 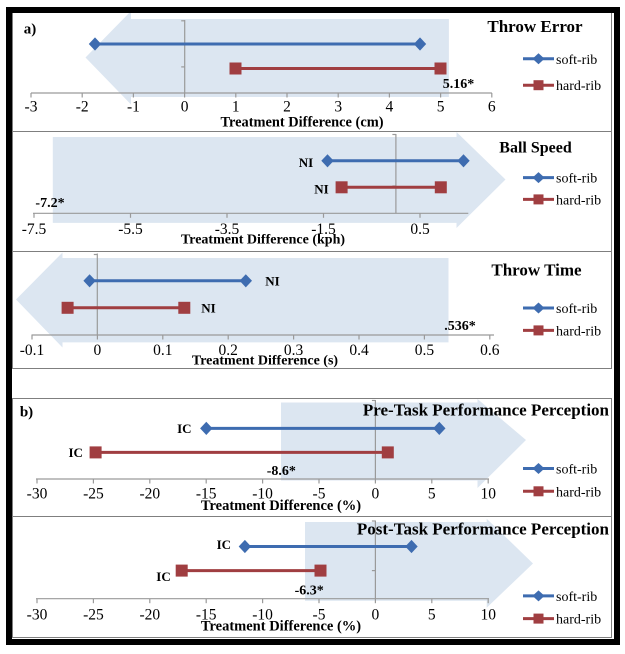 I want to click on svg-text: Throw Time, so click(x=536, y=270).